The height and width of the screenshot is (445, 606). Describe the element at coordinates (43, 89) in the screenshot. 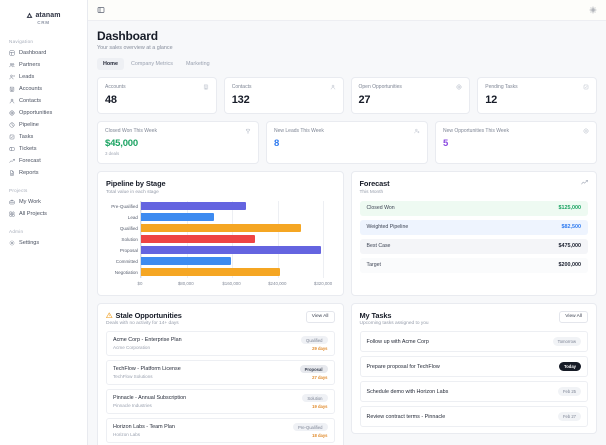

I see `sidebar-item-accounts: Accounts` at that location.